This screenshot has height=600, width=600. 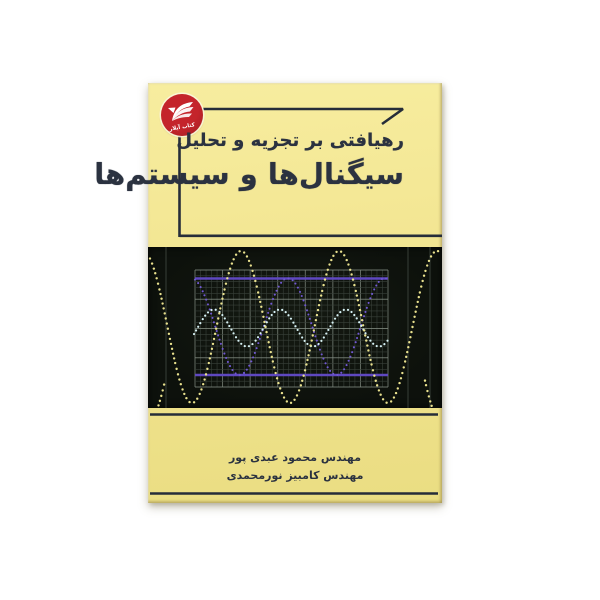 I want to click on waveform-panel, so click(x=295, y=327).